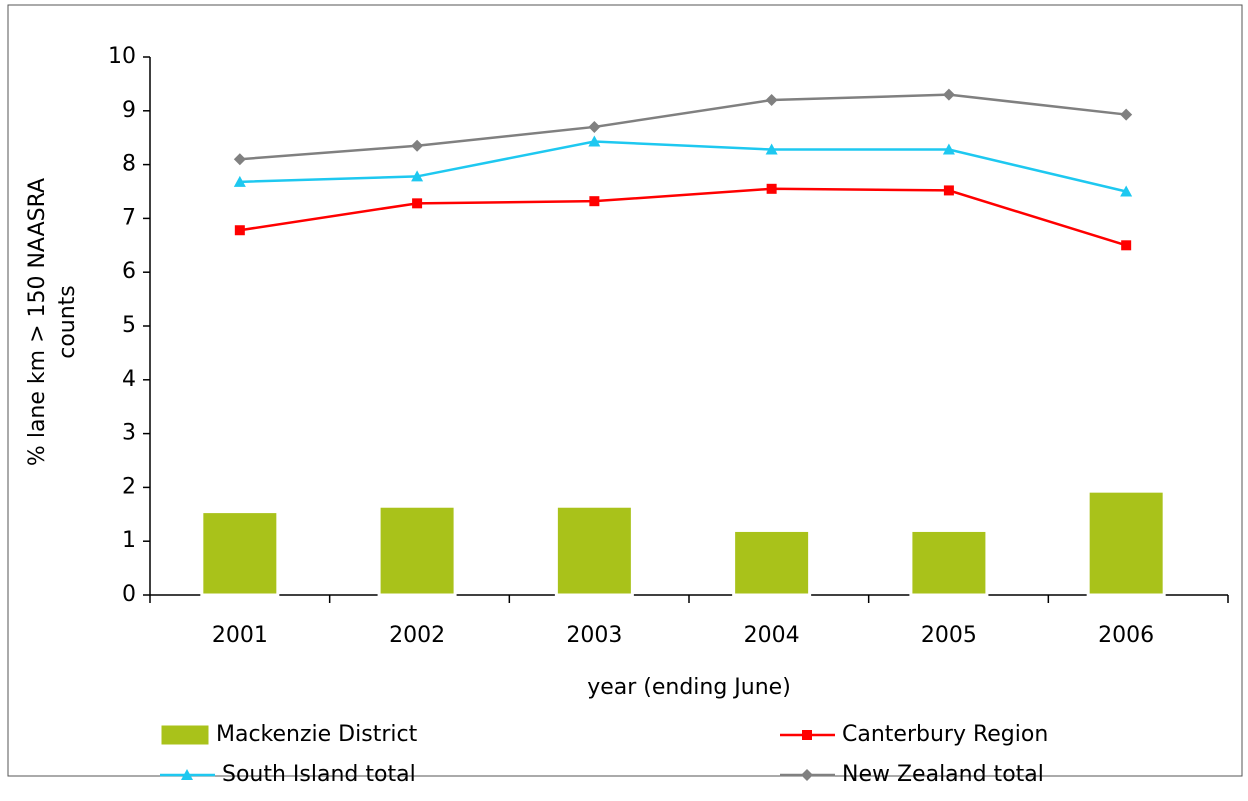  I want to click on legend-label: New Zealand total, so click(943, 774).